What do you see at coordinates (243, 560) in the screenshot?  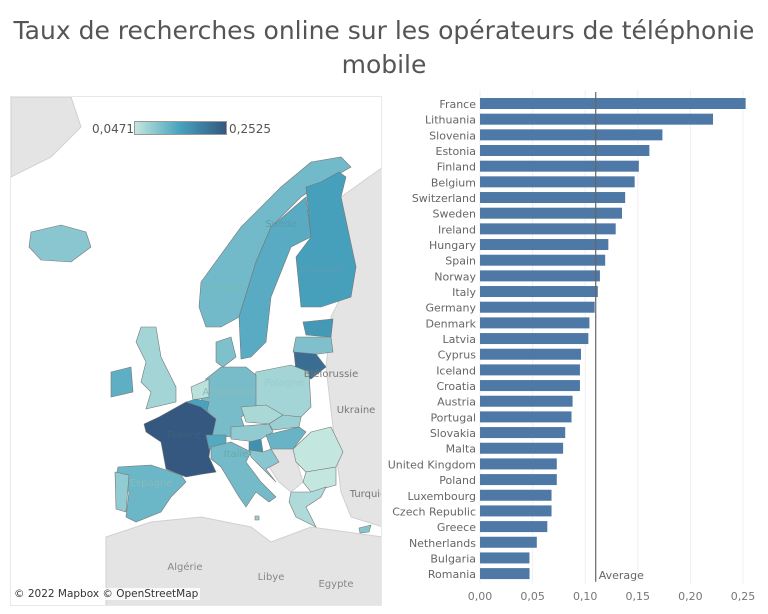 I see `land-africa` at bounding box center [243, 560].